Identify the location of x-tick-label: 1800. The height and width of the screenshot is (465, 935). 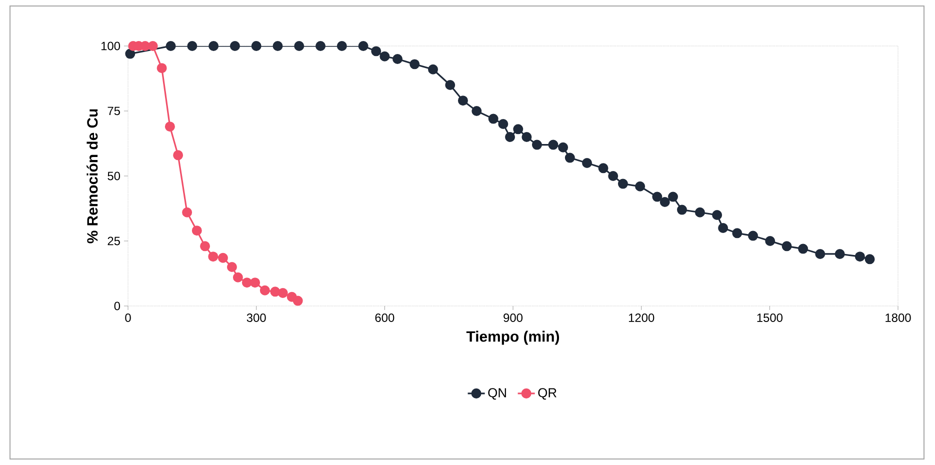
(898, 318).